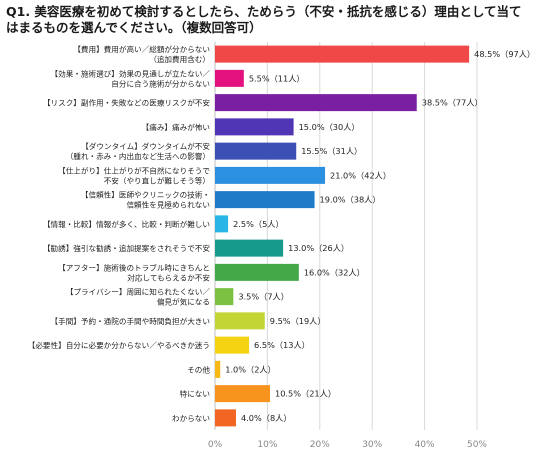 The image size is (536, 458). Describe the element at coordinates (298, 321) in the screenshot. I see `data-label: 9.5%（19人）` at that location.